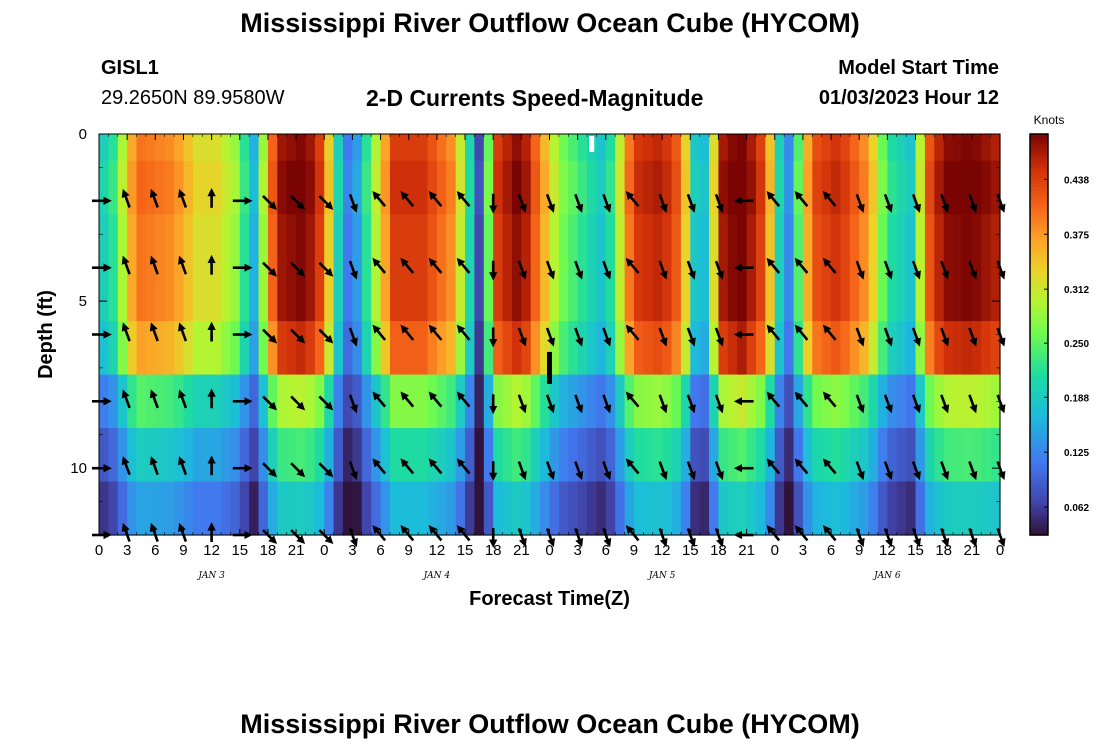  What do you see at coordinates (127, 550) in the screenshot?
I see `x-tick-label: 3` at bounding box center [127, 550].